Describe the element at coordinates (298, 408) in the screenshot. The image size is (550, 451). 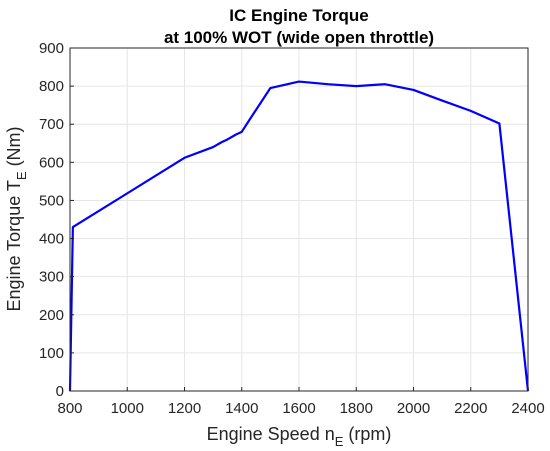
I see `x-tick-label: 1600` at that location.